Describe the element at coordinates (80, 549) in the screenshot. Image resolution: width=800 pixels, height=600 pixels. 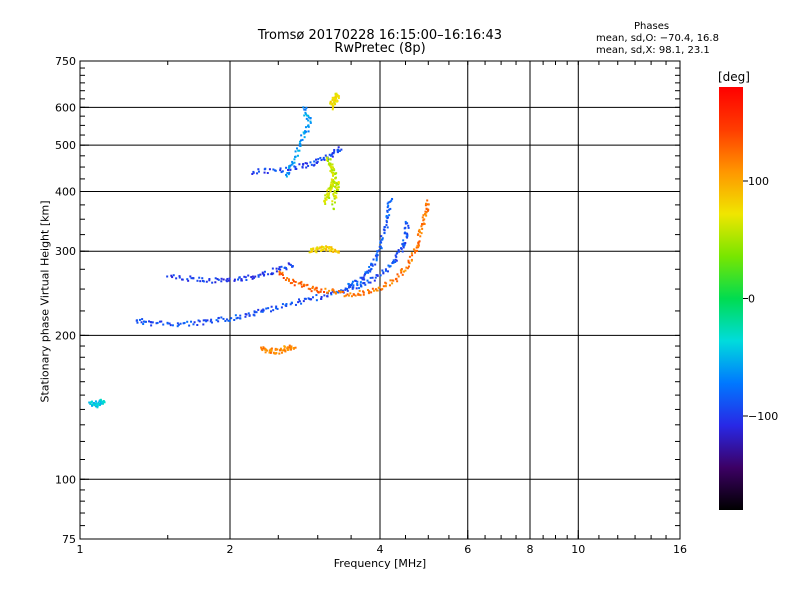
I see `x-tick-label: 1` at that location.